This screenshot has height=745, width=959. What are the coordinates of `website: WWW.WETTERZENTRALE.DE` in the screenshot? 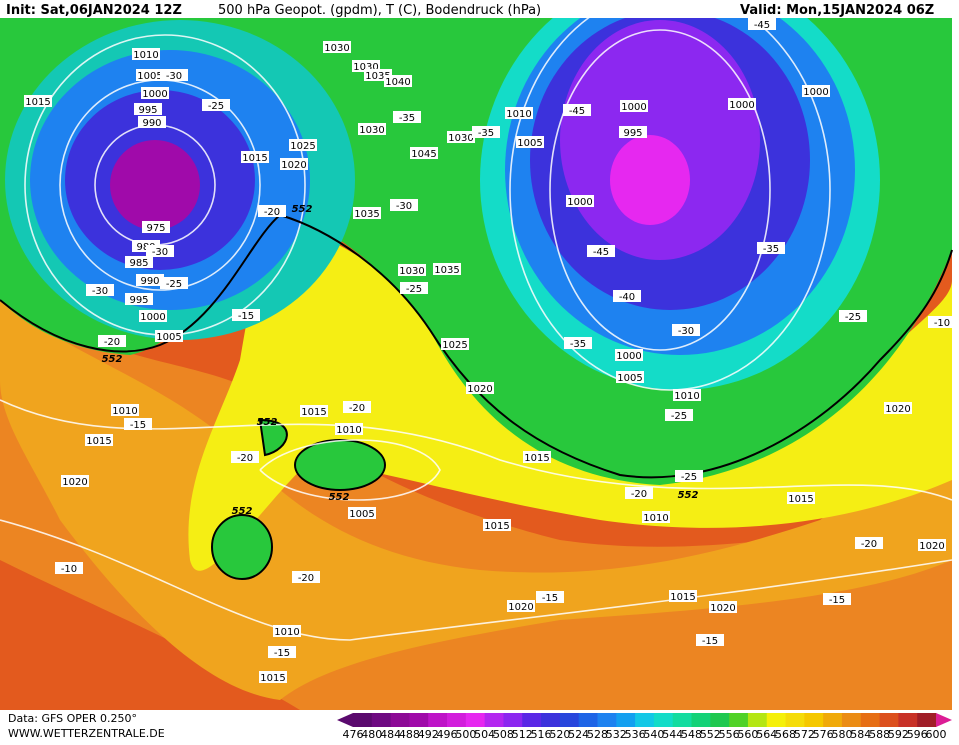 It's located at (86, 733).